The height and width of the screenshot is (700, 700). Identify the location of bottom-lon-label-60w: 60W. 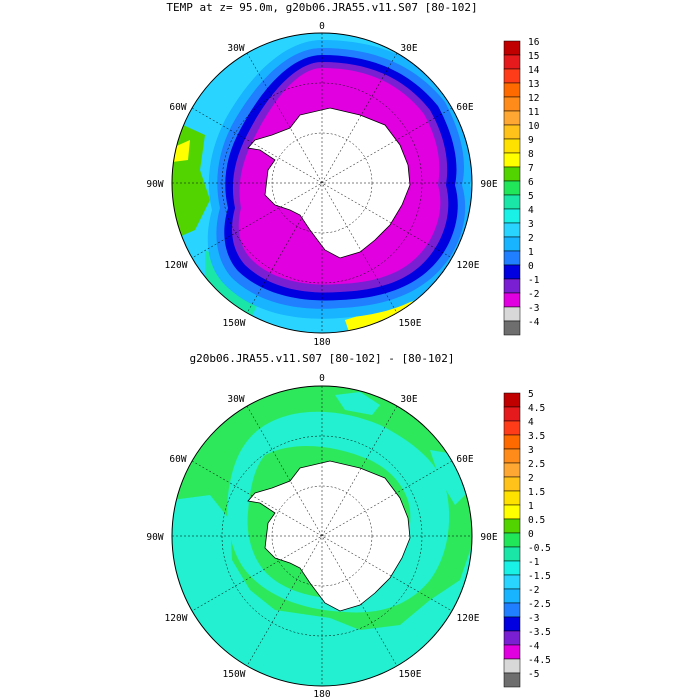
(177, 459).